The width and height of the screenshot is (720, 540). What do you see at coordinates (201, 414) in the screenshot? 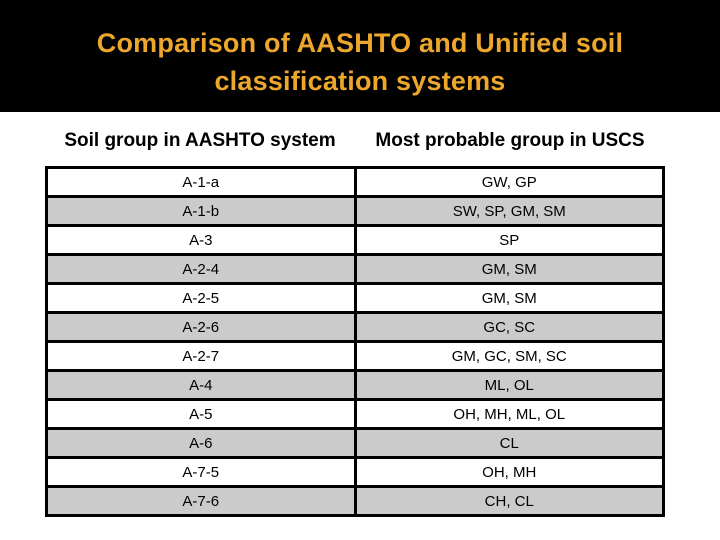
I see `aashto-cell: A-5` at bounding box center [201, 414].